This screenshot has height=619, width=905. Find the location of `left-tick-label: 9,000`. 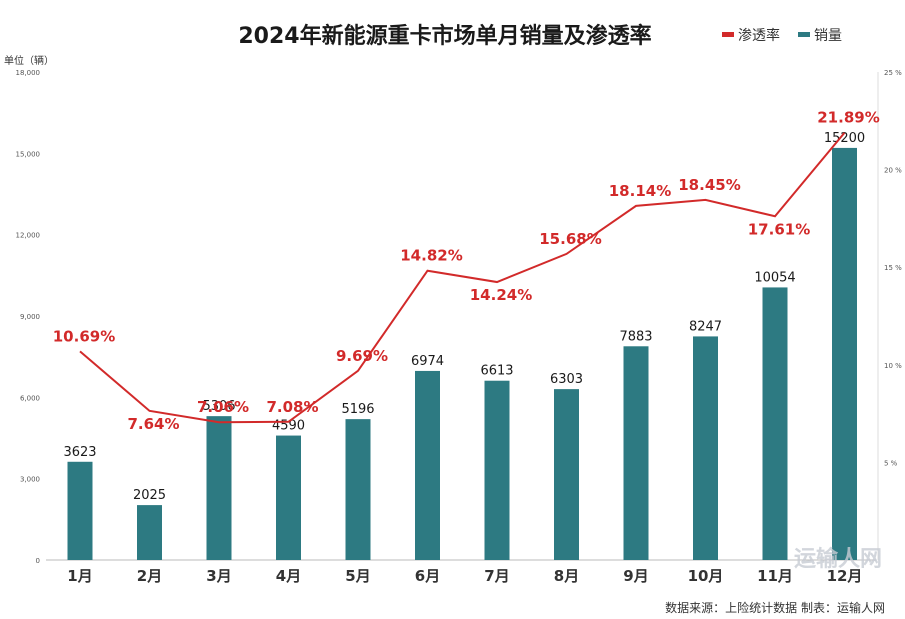

left-tick-label: 9,000 is located at coordinates (30, 317).